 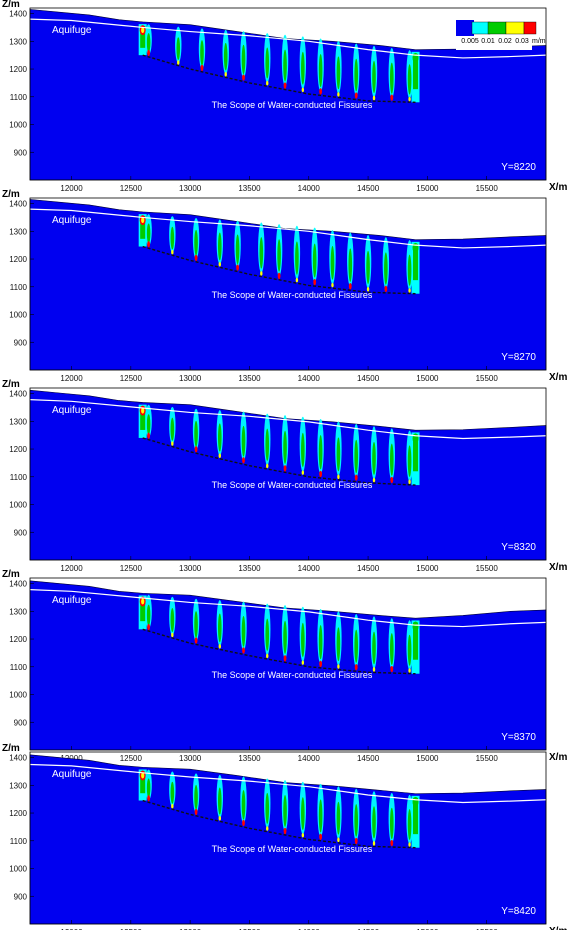 What do you see at coordinates (21, 152) in the screenshot?
I see `y-tick-label: 900` at bounding box center [21, 152].